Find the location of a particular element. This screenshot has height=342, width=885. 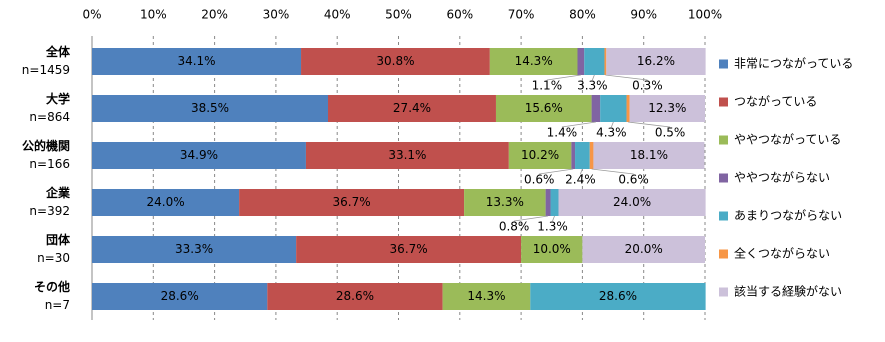

legend-label: あまりつながらない is located at coordinates (788, 215).